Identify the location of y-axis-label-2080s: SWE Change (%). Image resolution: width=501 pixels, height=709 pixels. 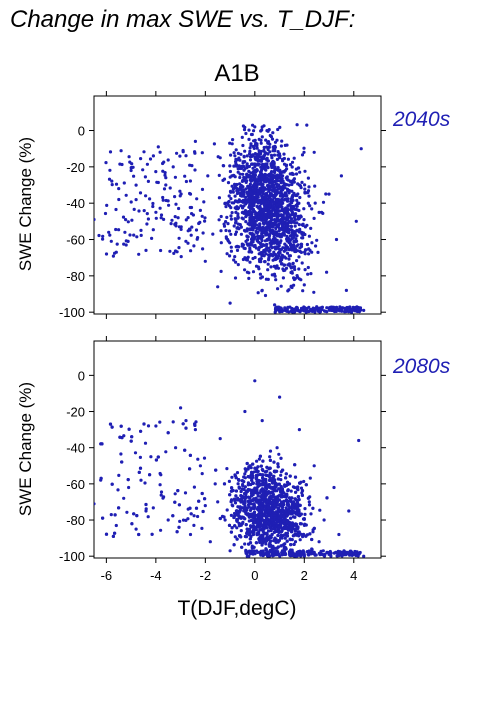
(25, 449).